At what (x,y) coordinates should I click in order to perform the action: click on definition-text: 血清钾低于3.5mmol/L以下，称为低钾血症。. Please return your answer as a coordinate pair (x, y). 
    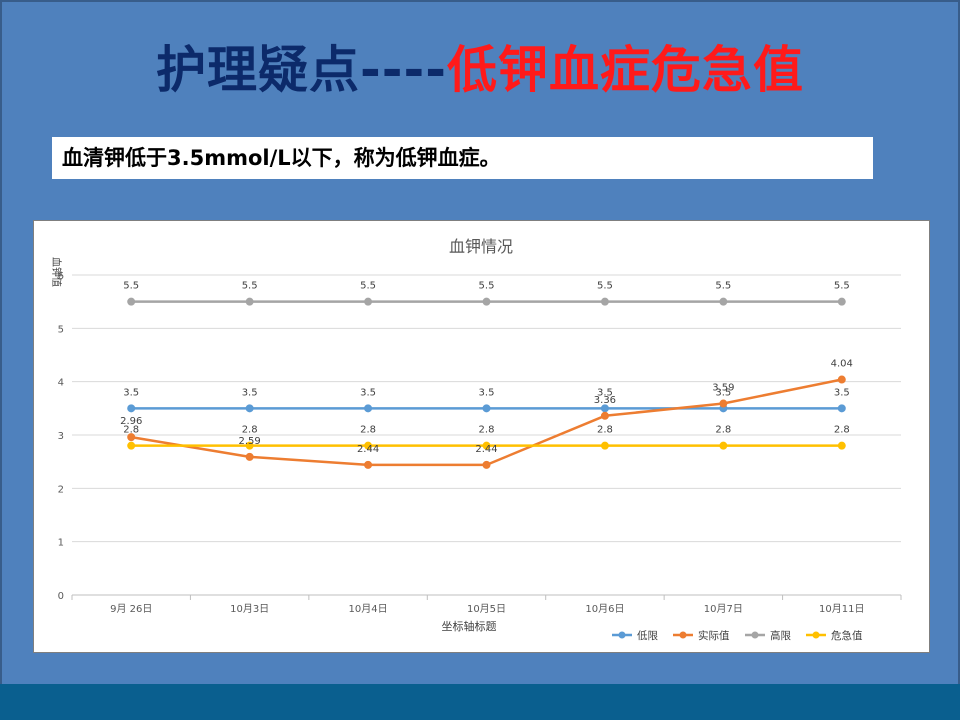
    Looking at the image, I should click on (281, 158).